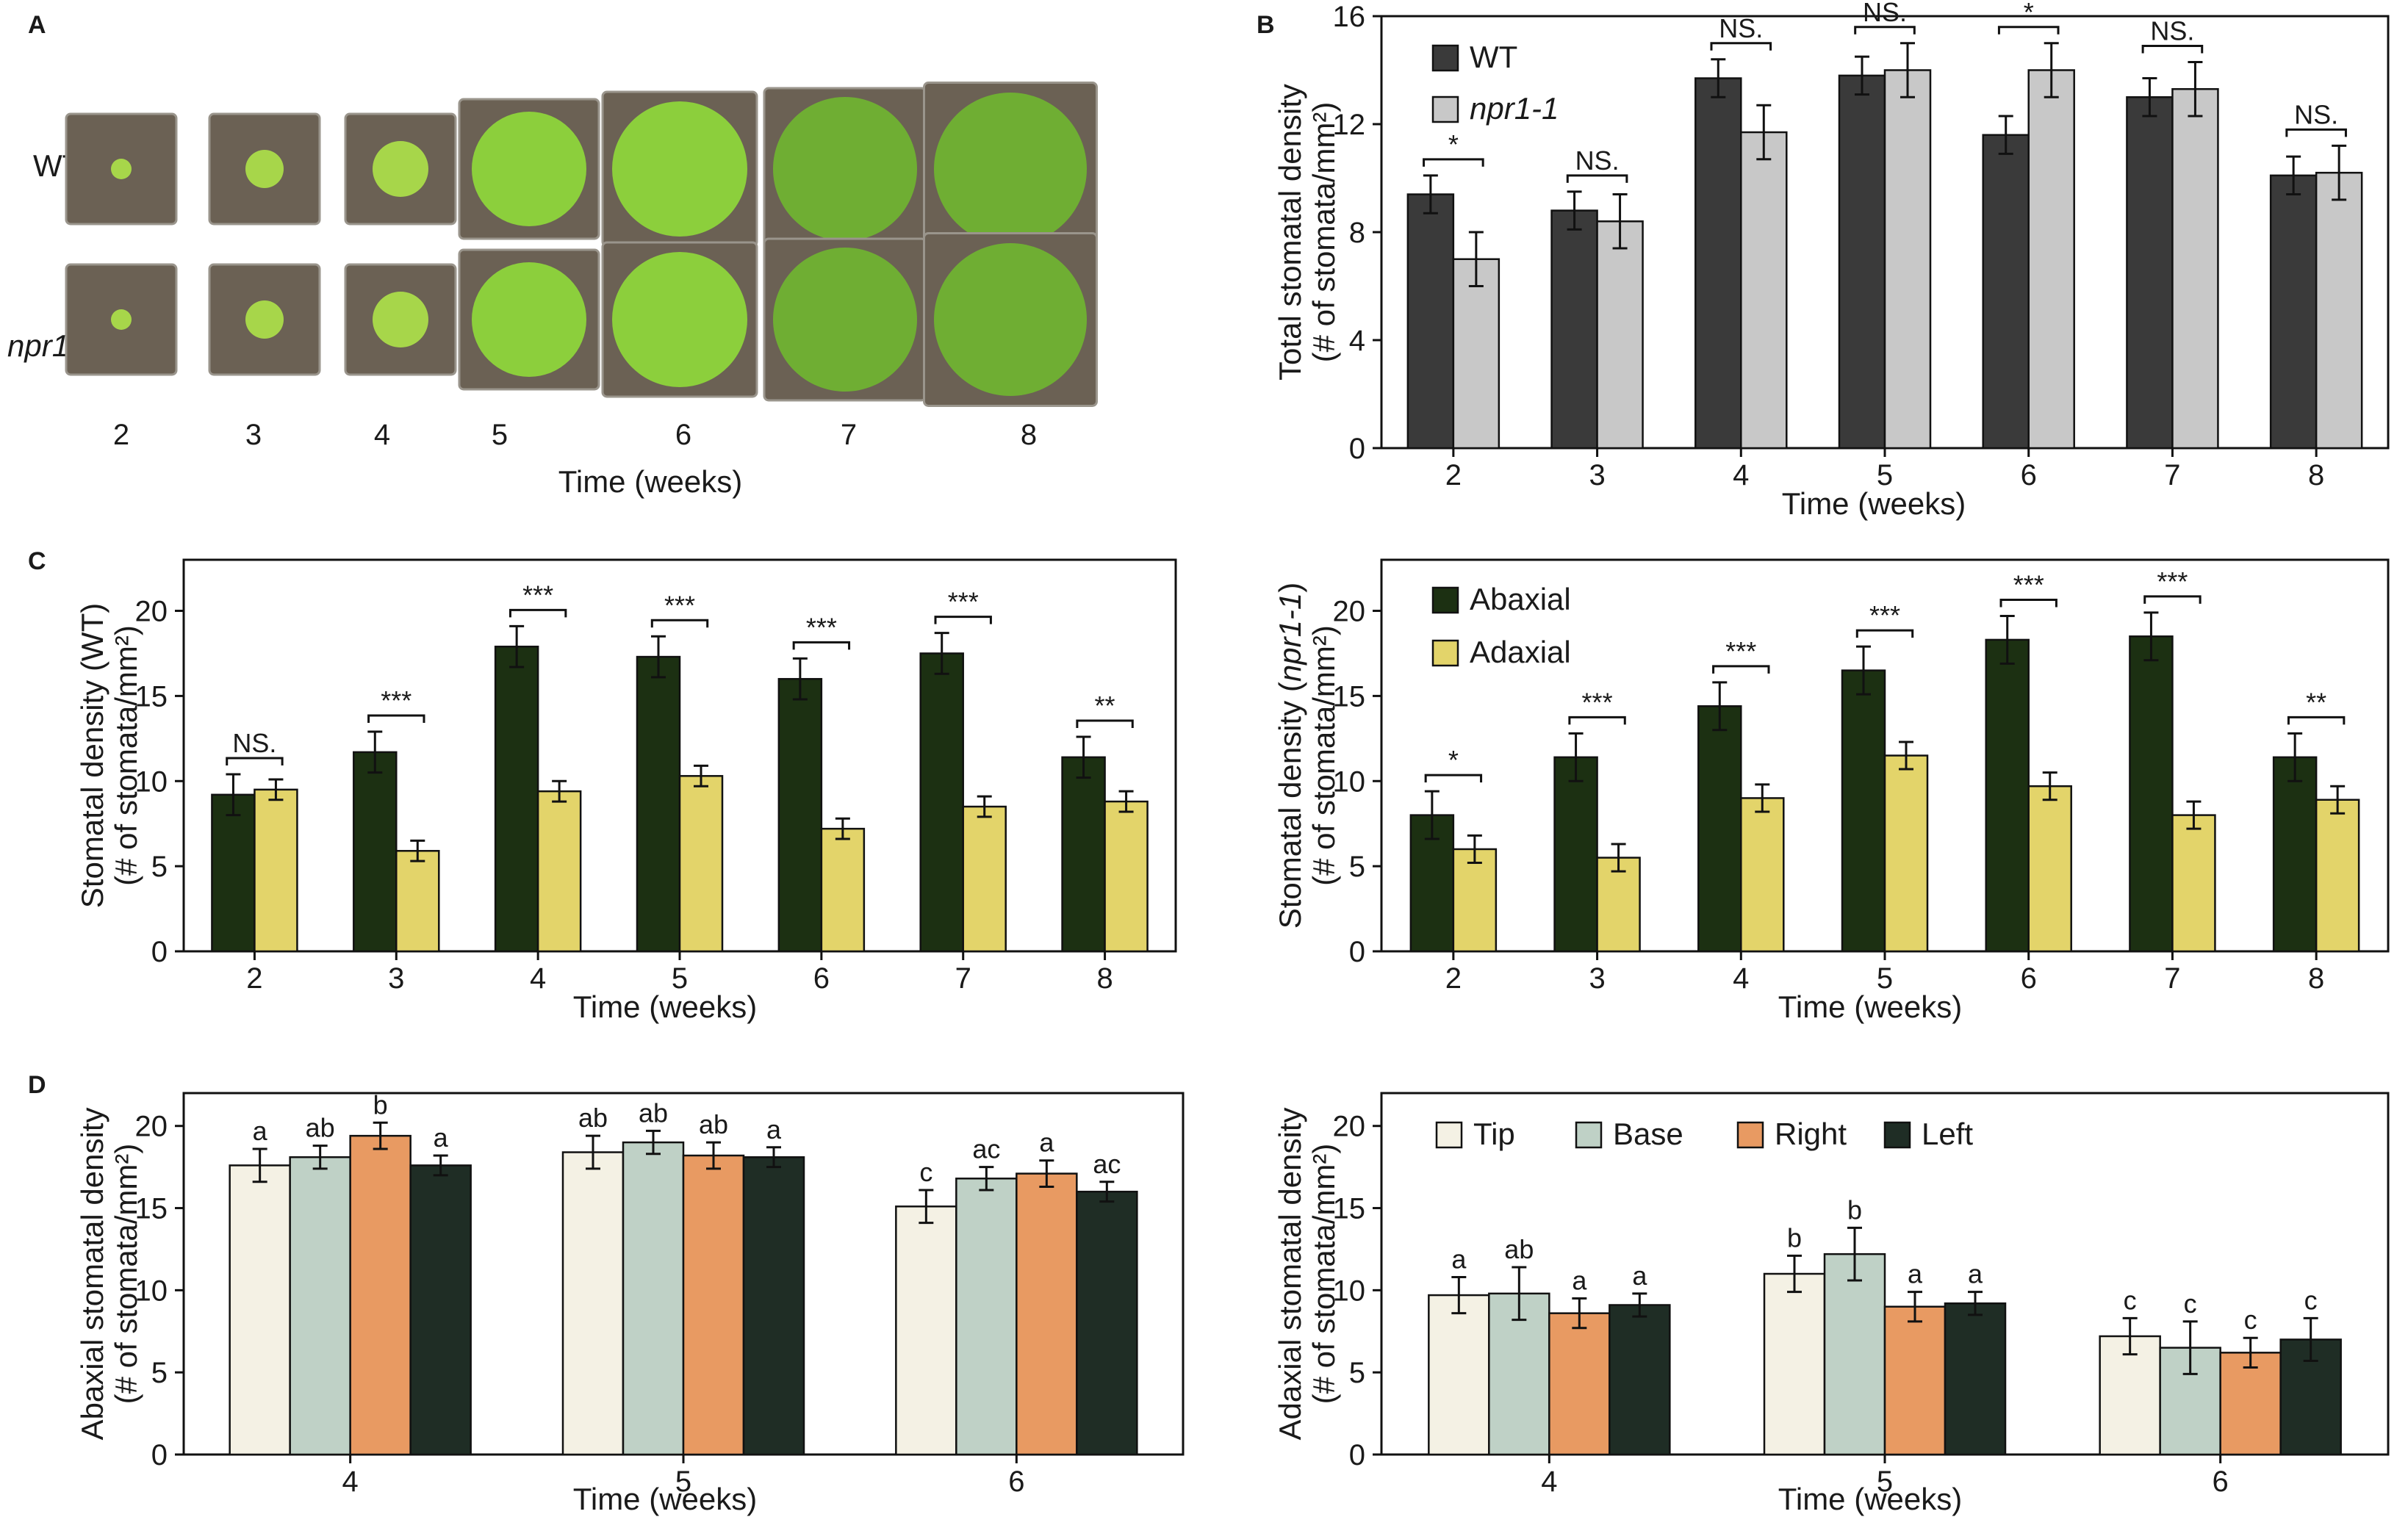  Describe the element at coordinates (2172, 475) in the screenshot. I see `x-tick-label: 7` at that location.